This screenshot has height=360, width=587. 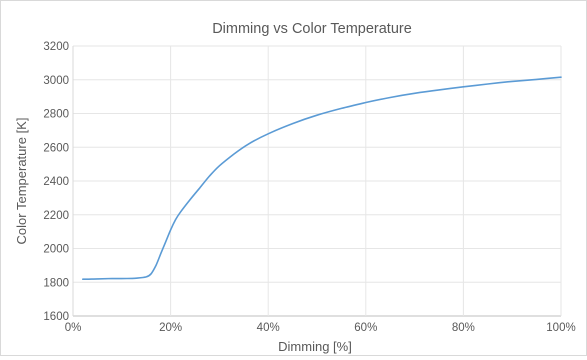 I want to click on y-tick-label: 3000, so click(x=56, y=81).